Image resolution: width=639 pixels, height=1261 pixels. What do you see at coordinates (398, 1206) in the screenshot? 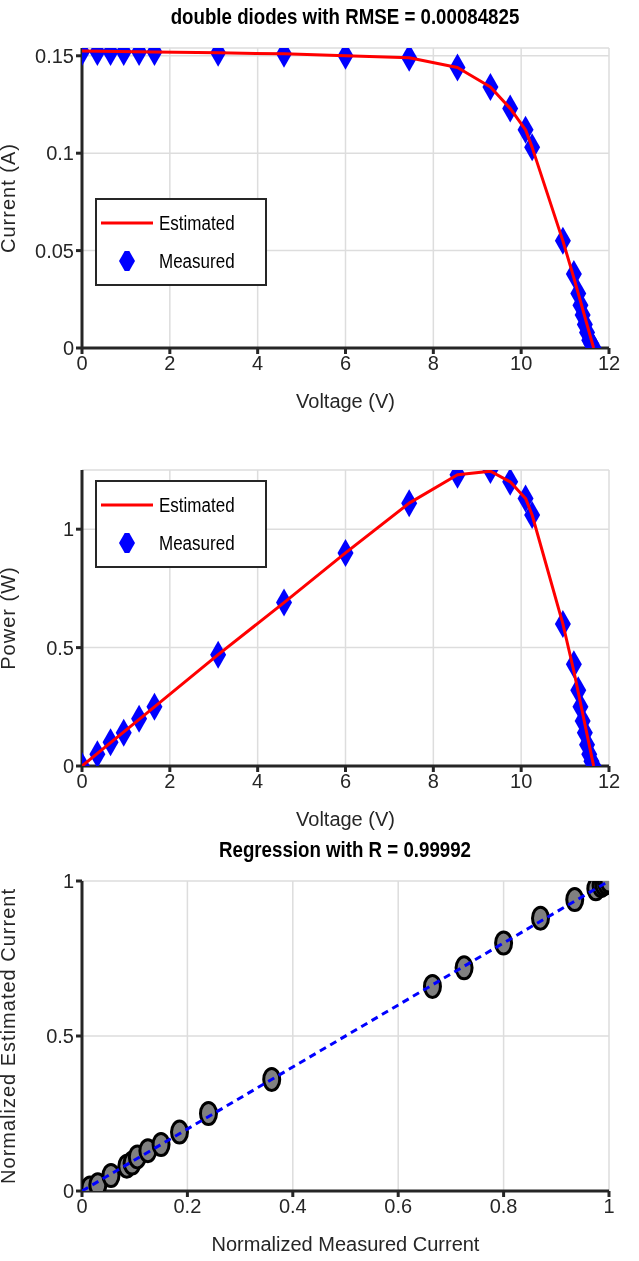
I see `x-tick-label: 0.6` at bounding box center [398, 1206].